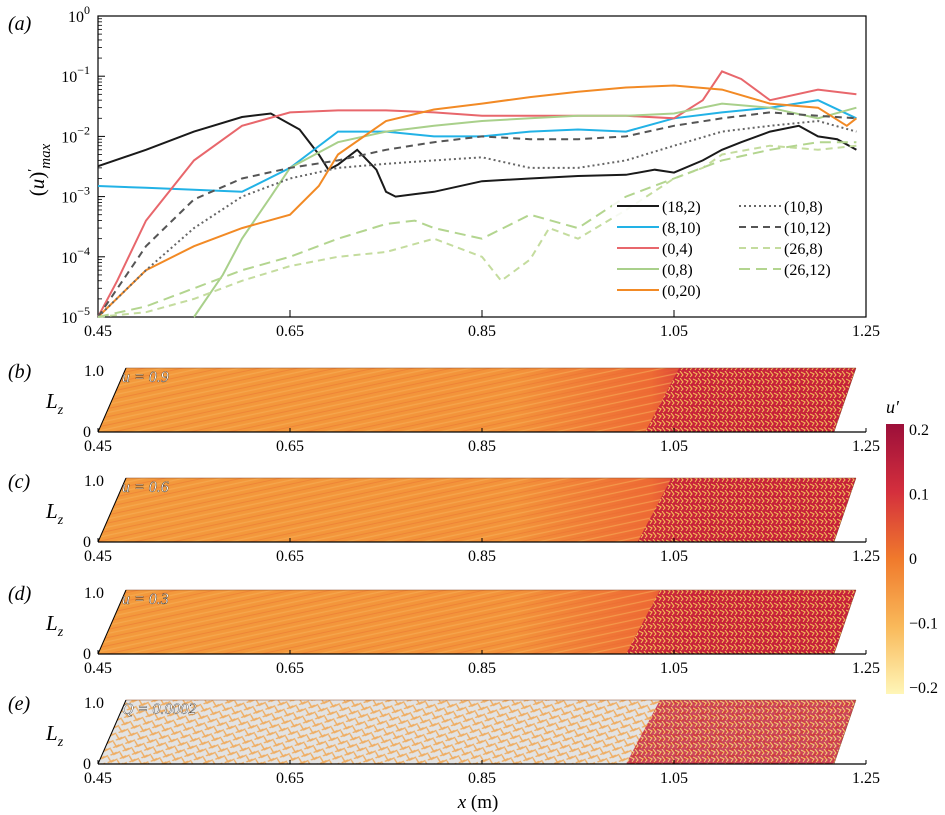 The height and width of the screenshot is (815, 945). What do you see at coordinates (681, 291) in the screenshot?
I see `legend-label: (0,20)` at bounding box center [681, 291].